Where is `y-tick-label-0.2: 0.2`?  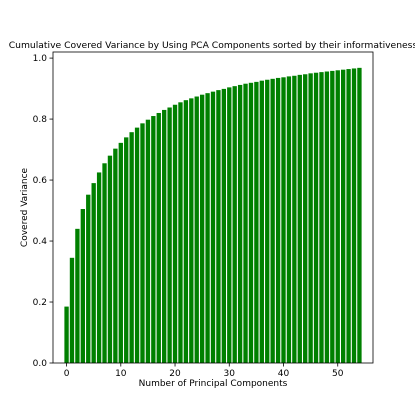
y-tick-label-0.2: 0.2 is located at coordinates (40, 303).